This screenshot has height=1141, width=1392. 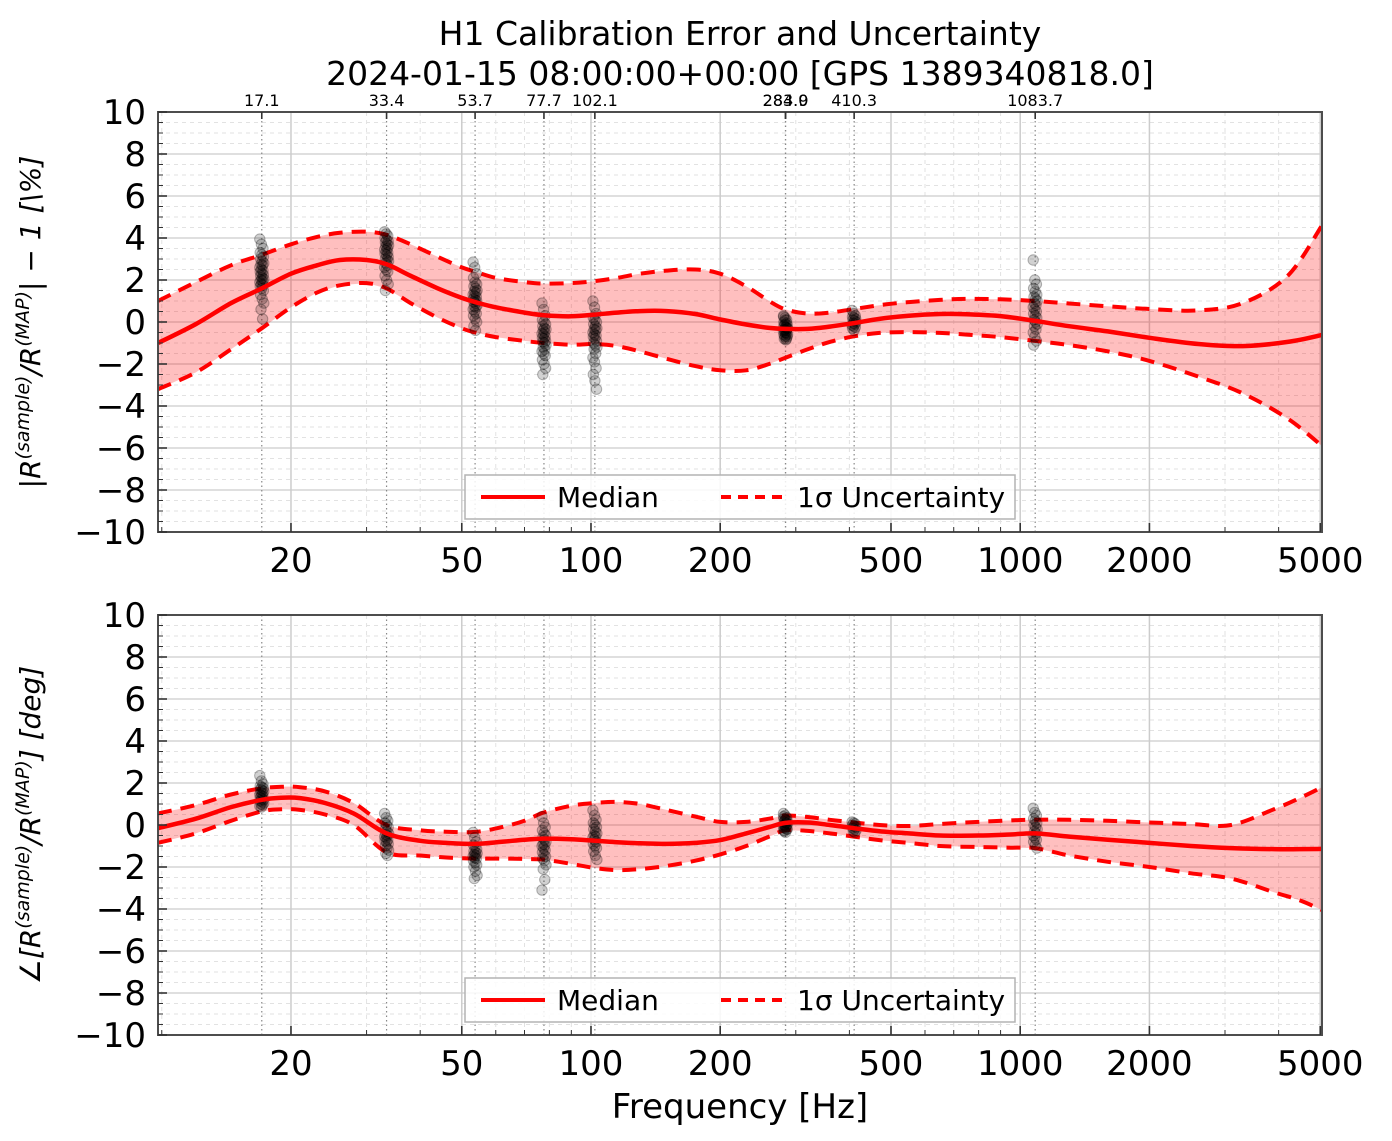 What do you see at coordinates (591, 1064) in the screenshot?
I see `x-tick-label: 100` at bounding box center [591, 1064].